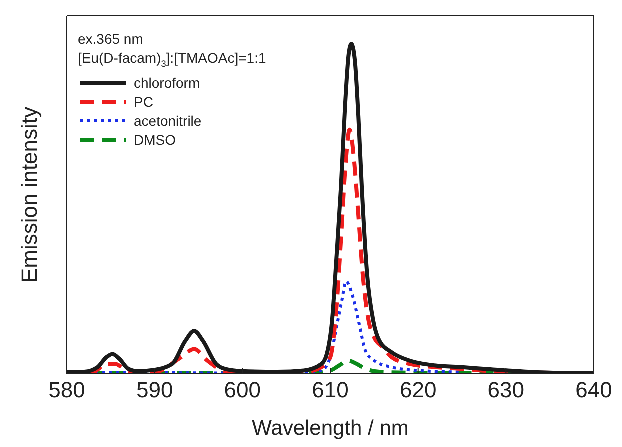 The image size is (622, 447). I want to click on x-tick-label: 590, so click(155, 390).